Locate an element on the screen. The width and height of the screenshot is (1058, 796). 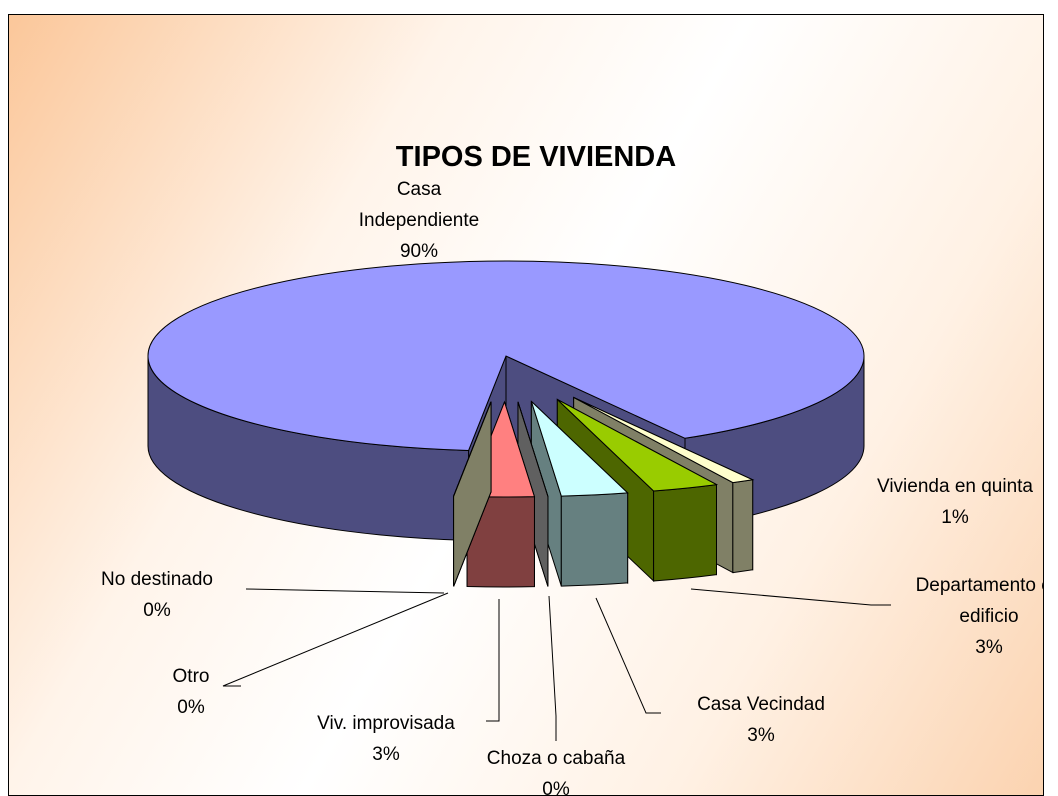
slice-label: Casa Independiente is located at coordinates (419, 205).